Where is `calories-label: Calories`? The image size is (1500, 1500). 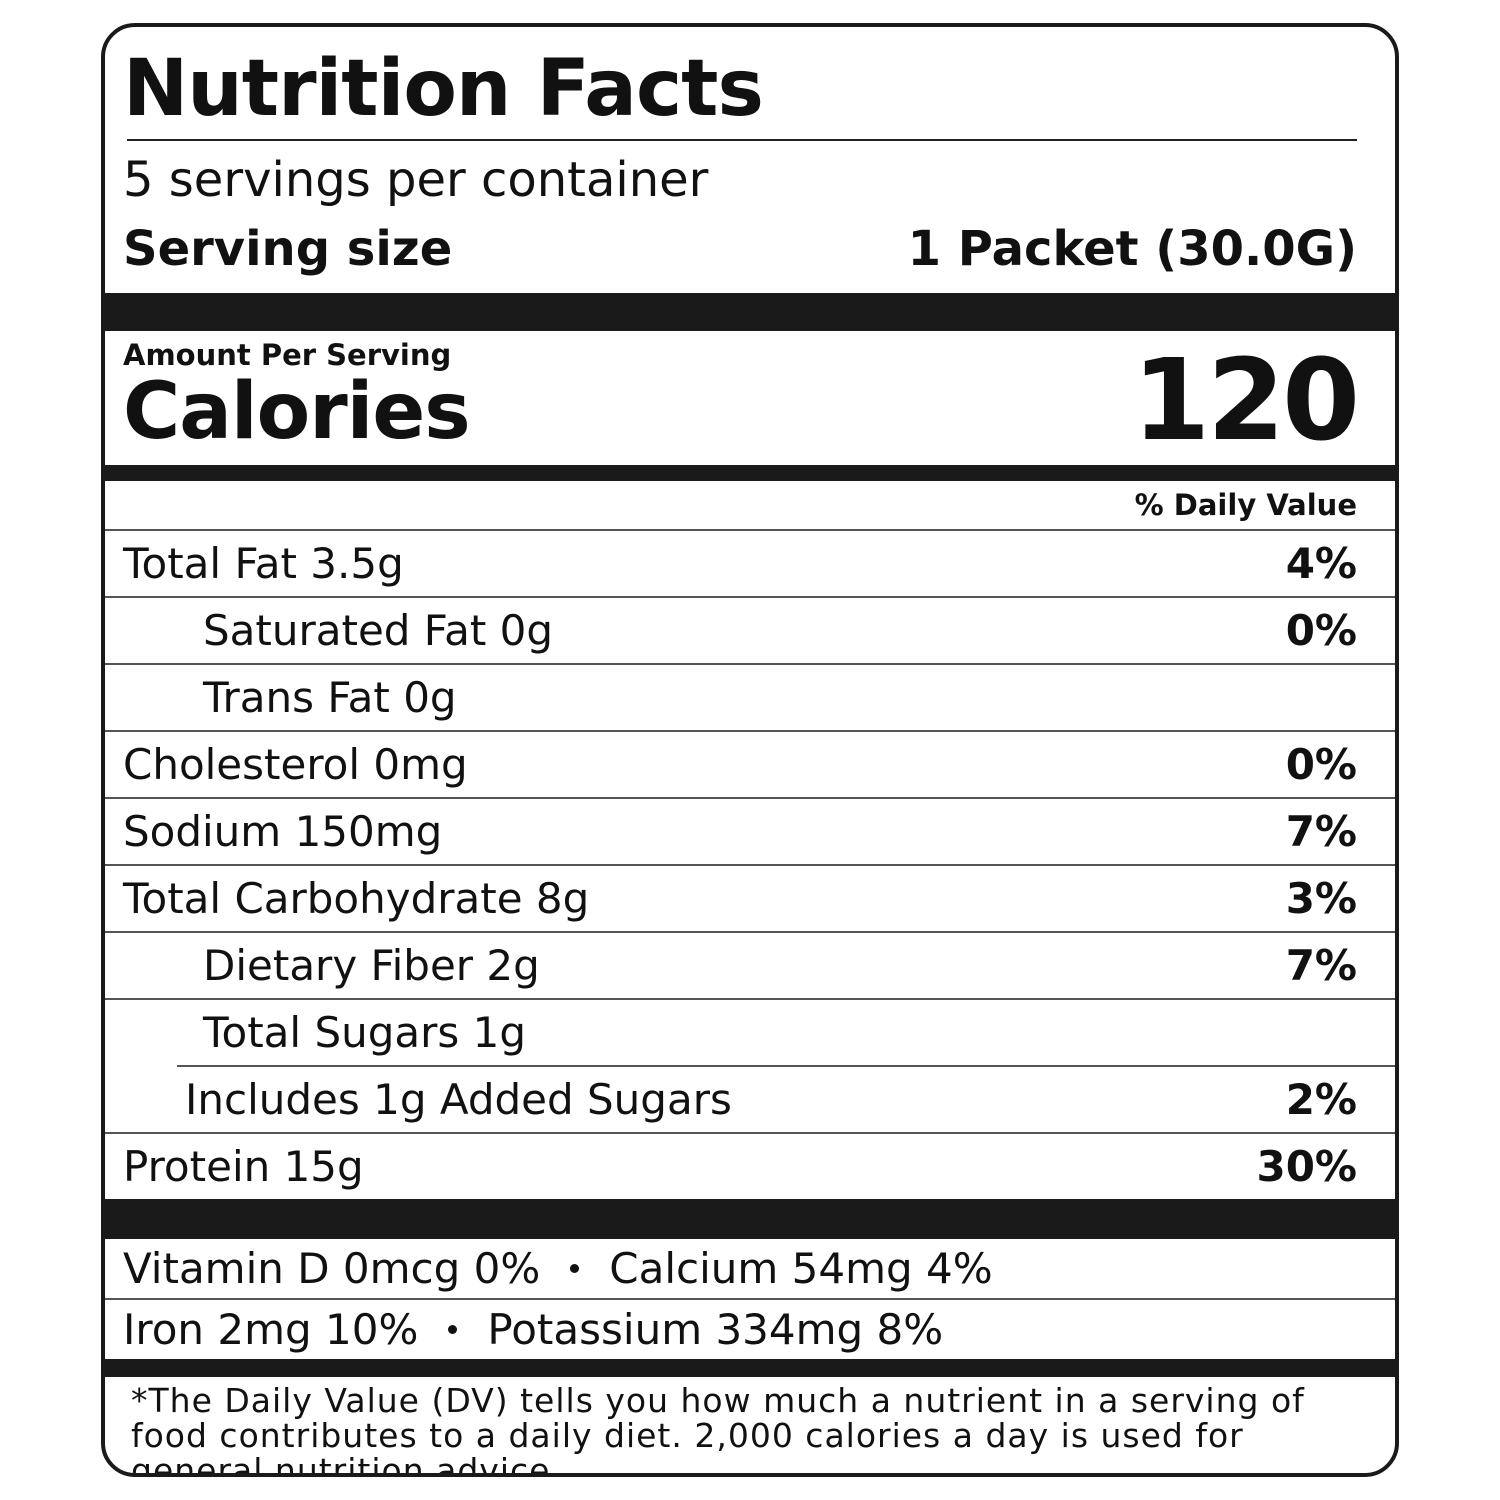
calories-label: Calories is located at coordinates (297, 412).